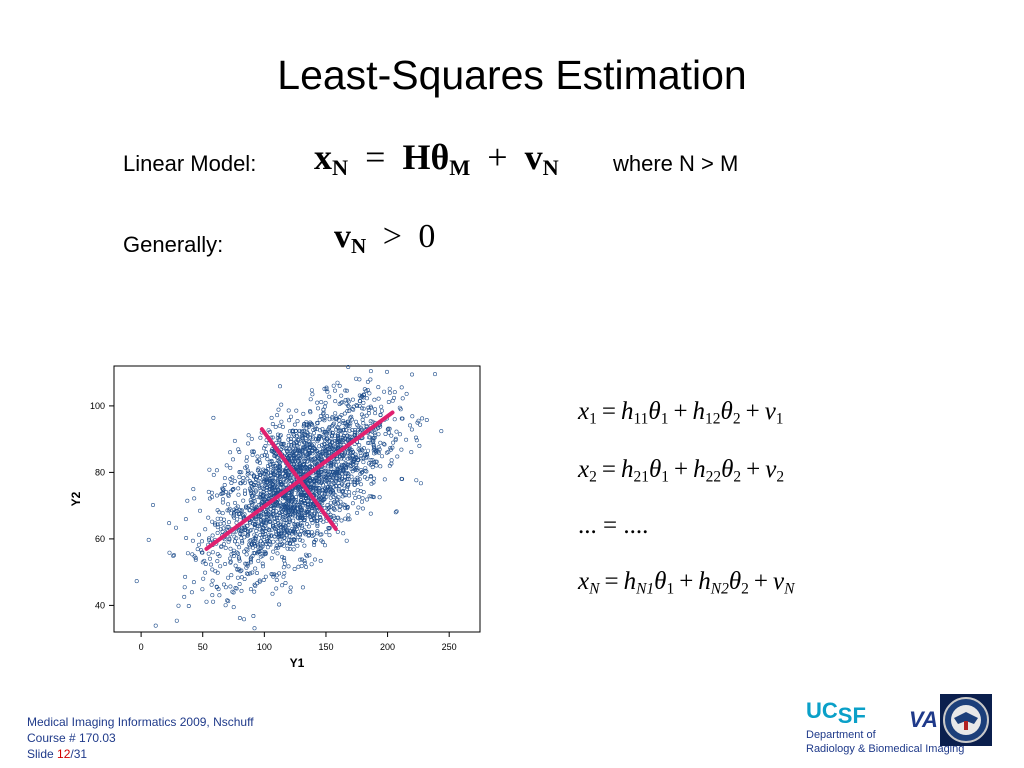 The height and width of the screenshot is (768, 1024). I want to click on noise-v: v, so click(342, 236).